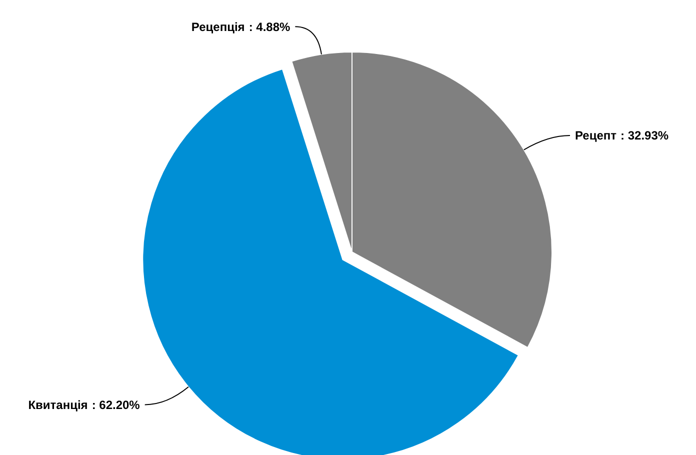 Image resolution: width=696 pixels, height=455 pixels. I want to click on slice-label: Рецепт, so click(595, 135).